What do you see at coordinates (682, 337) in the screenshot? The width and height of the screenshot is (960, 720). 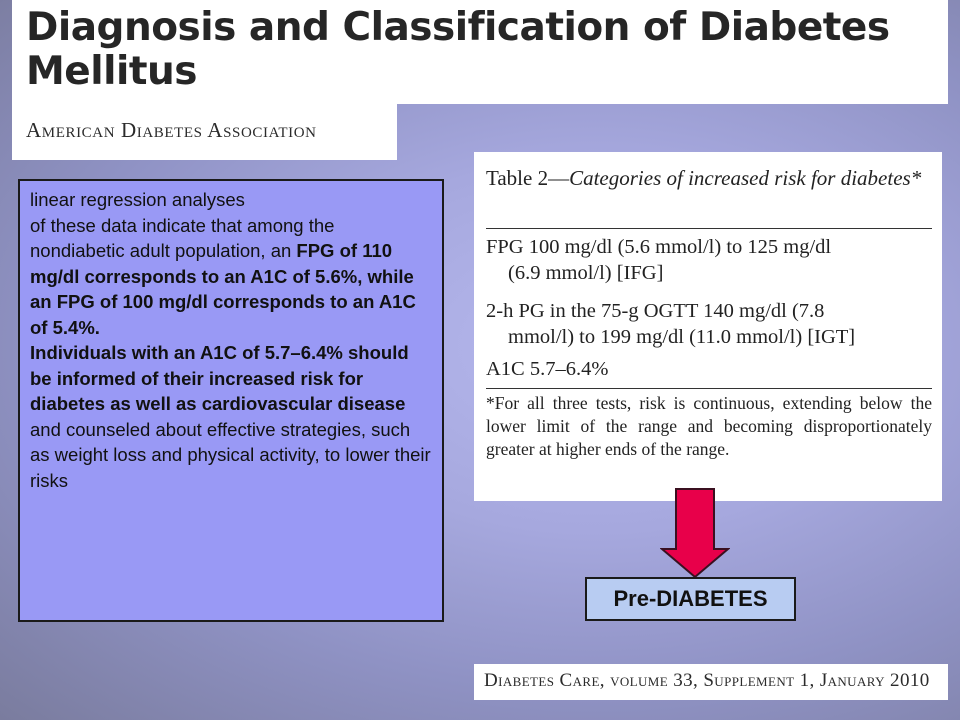 I see `table-row-continuation: mmol/l) to 199 mg/dl (11.0 mmol/l) [IGT]` at bounding box center [682, 337].